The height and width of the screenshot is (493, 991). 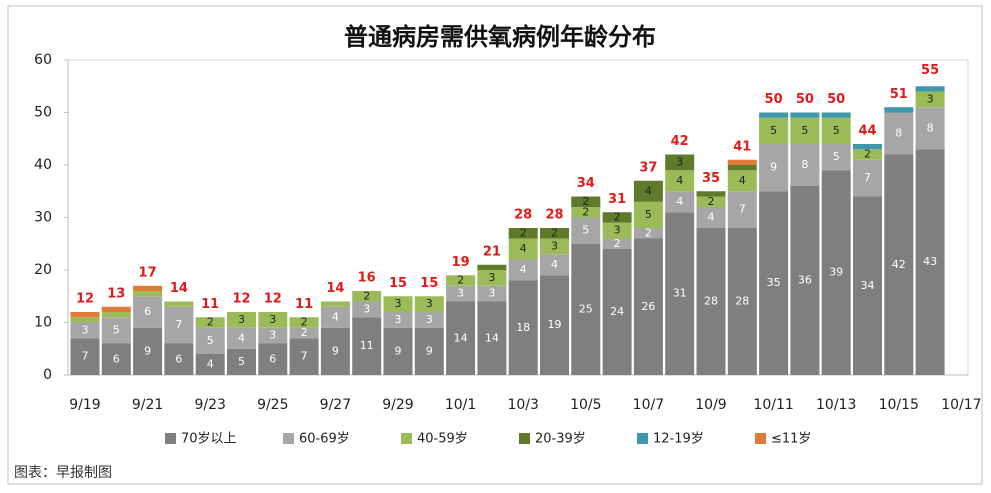 I want to click on x-tick-label: 9/27, so click(x=335, y=405).